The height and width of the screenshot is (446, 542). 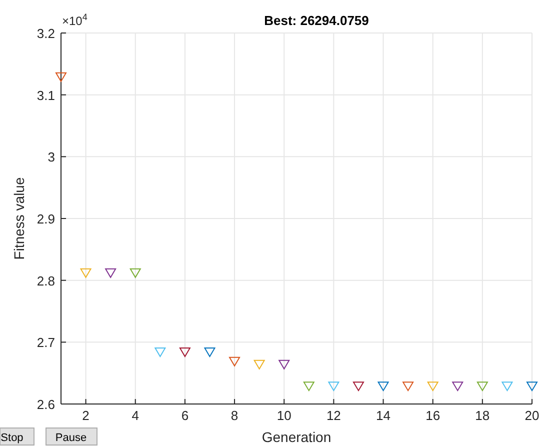 I want to click on x-axis-title: Generation, so click(x=297, y=437).